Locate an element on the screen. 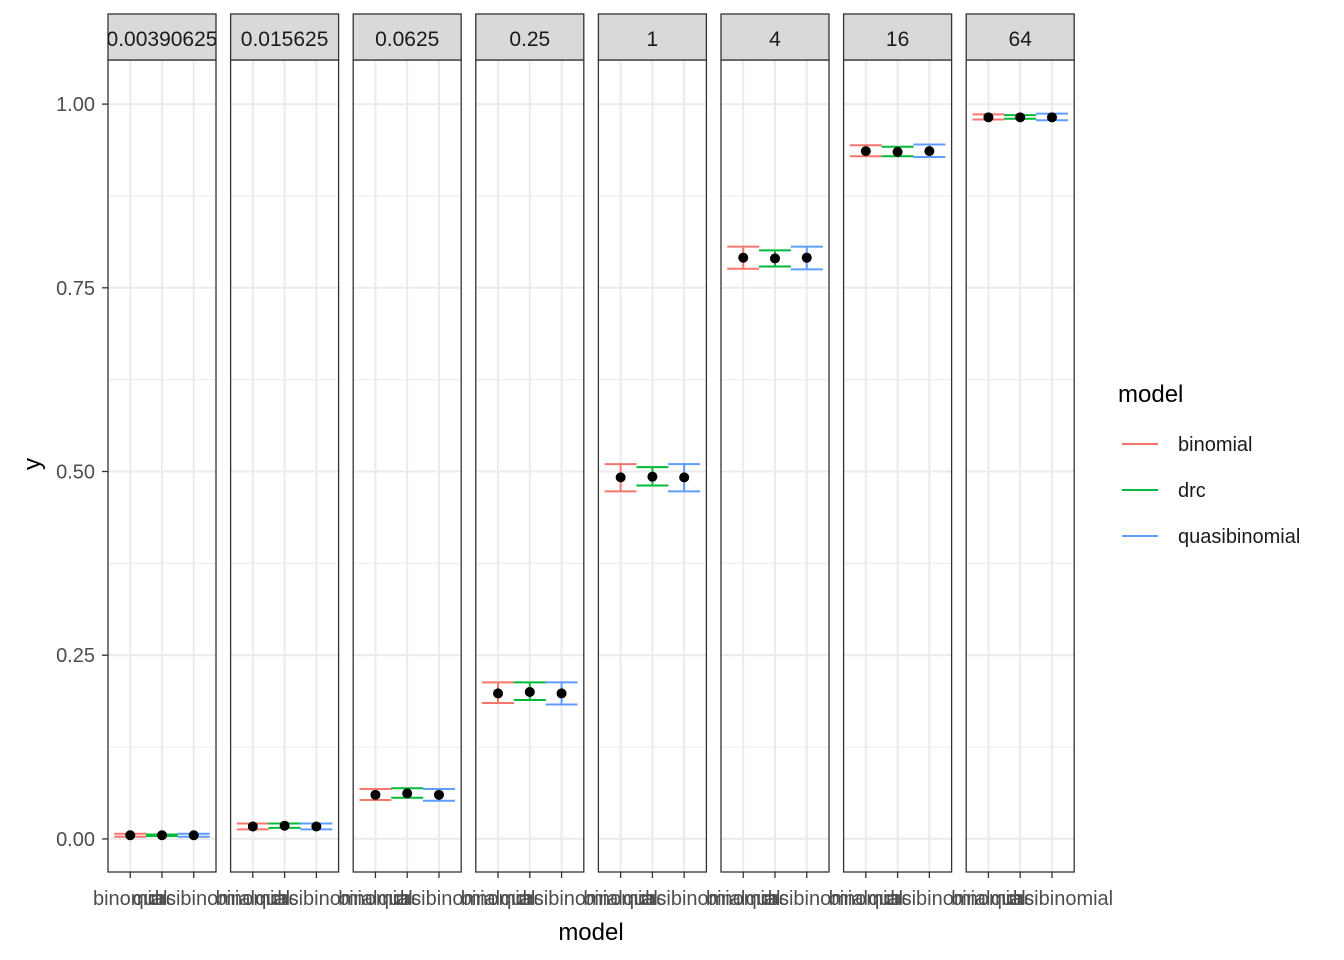 The image size is (1344, 960). y-axis: 0.00 0.25 0.50 0.75 1.00 is located at coordinates (82, 472).